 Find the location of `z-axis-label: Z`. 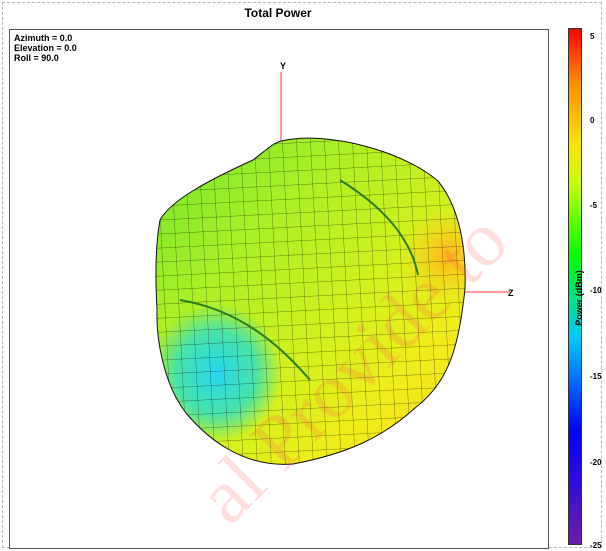

z-axis-label: Z is located at coordinates (511, 293).